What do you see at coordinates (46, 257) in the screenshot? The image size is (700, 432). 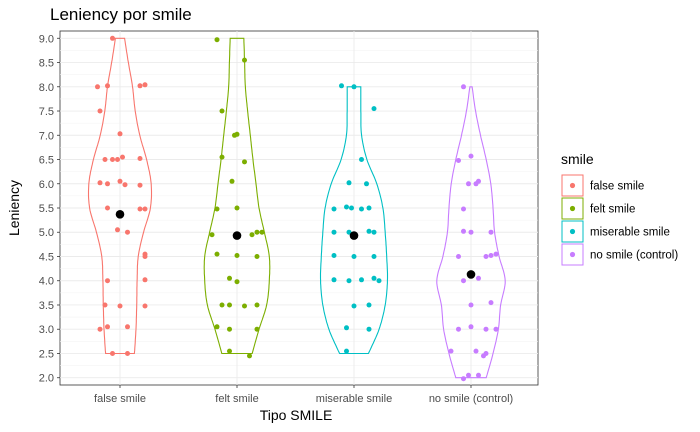 I see `y-tick-label: 4.5` at bounding box center [46, 257].